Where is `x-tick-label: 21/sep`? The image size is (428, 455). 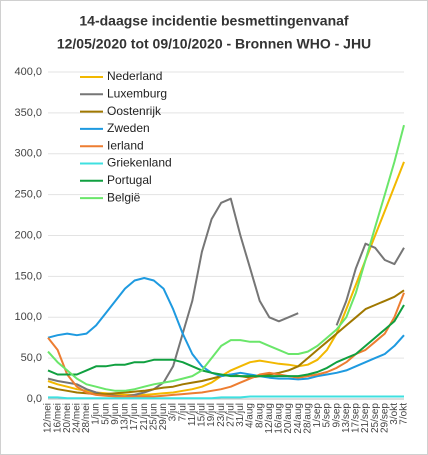
x-tick-label: 21/sep is located at coordinates (365, 418).